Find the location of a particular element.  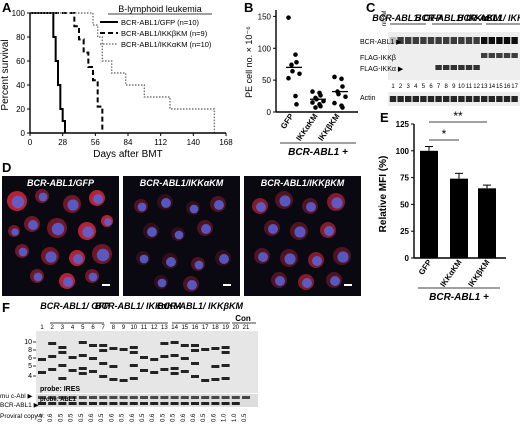

legend-label: BCR-ABL1/IKKαKM (n=10) is located at coordinates (166, 44).